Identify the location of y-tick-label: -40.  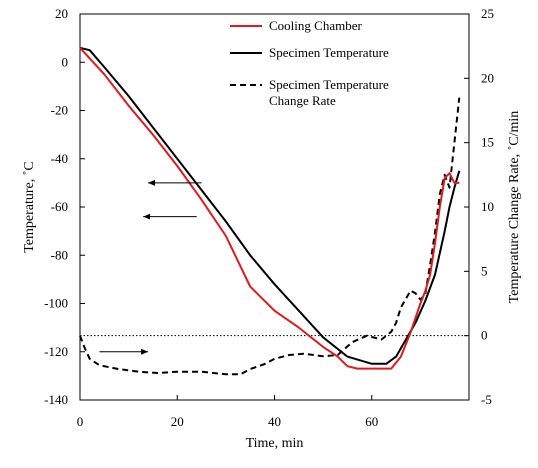
(59, 158).